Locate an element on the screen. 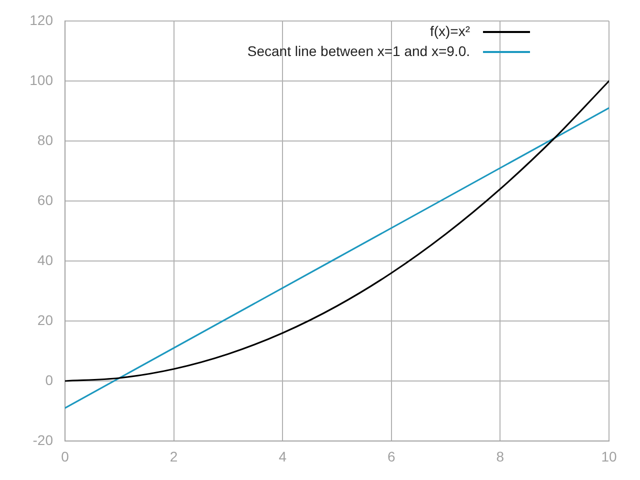 The width and height of the screenshot is (640, 480). y-tick-label: 120 is located at coordinates (42, 20).